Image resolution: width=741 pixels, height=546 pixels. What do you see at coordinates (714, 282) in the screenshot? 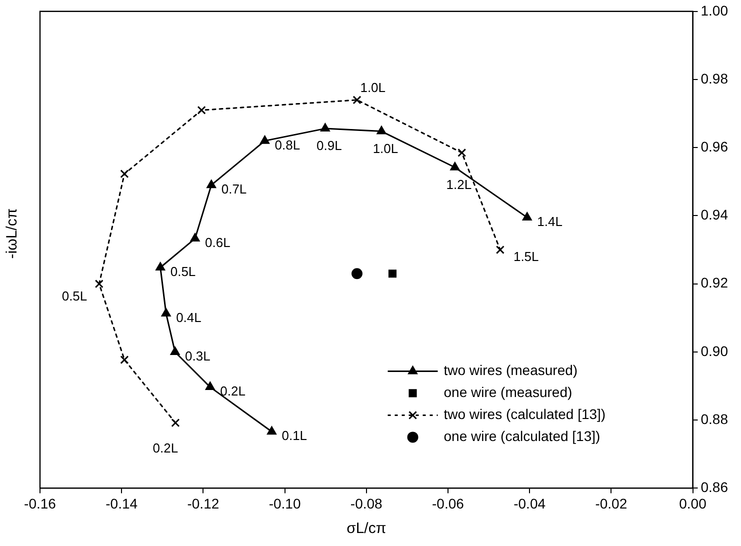
I see `y-tick-label: 0.92` at bounding box center [714, 282].